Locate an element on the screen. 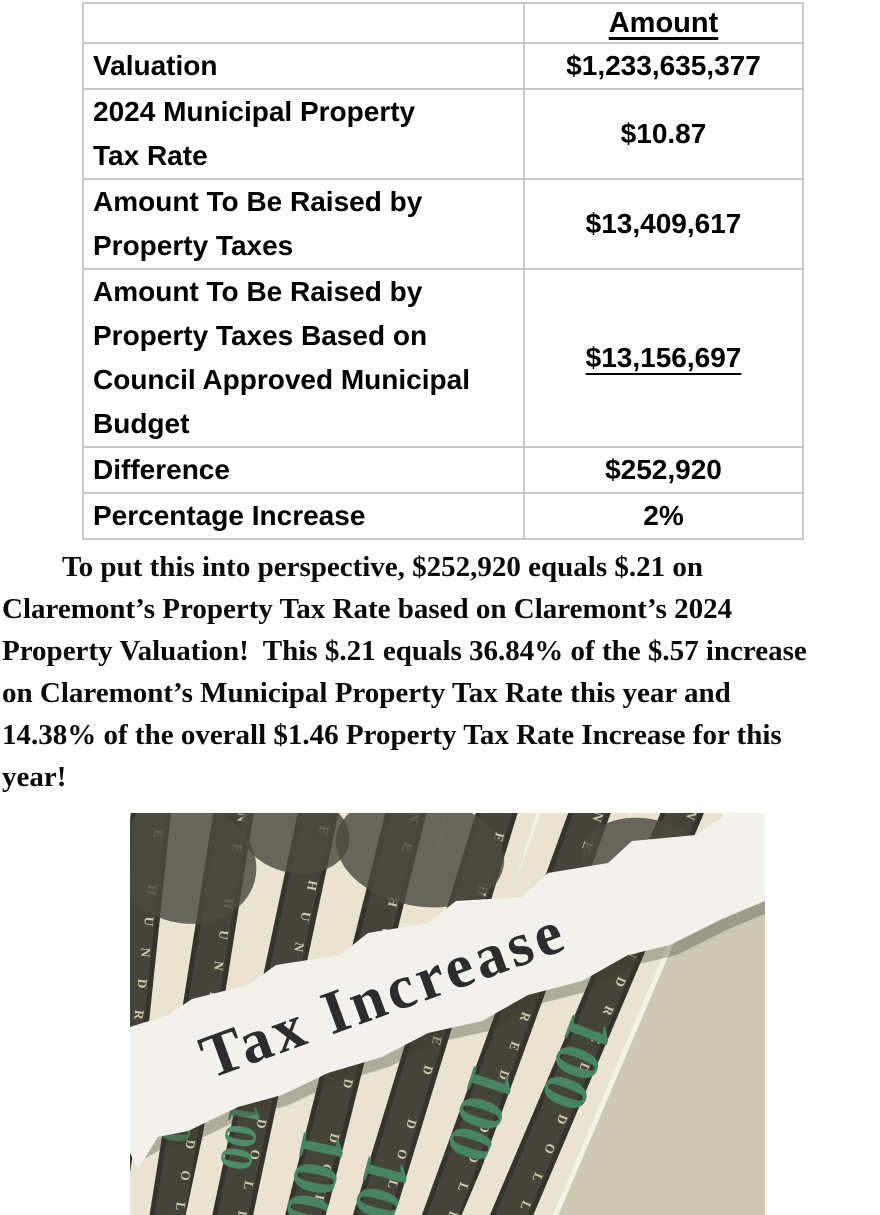 This screenshot has height=1215, width=880. table-row: Percentage Increase 2% is located at coordinates (443, 516).